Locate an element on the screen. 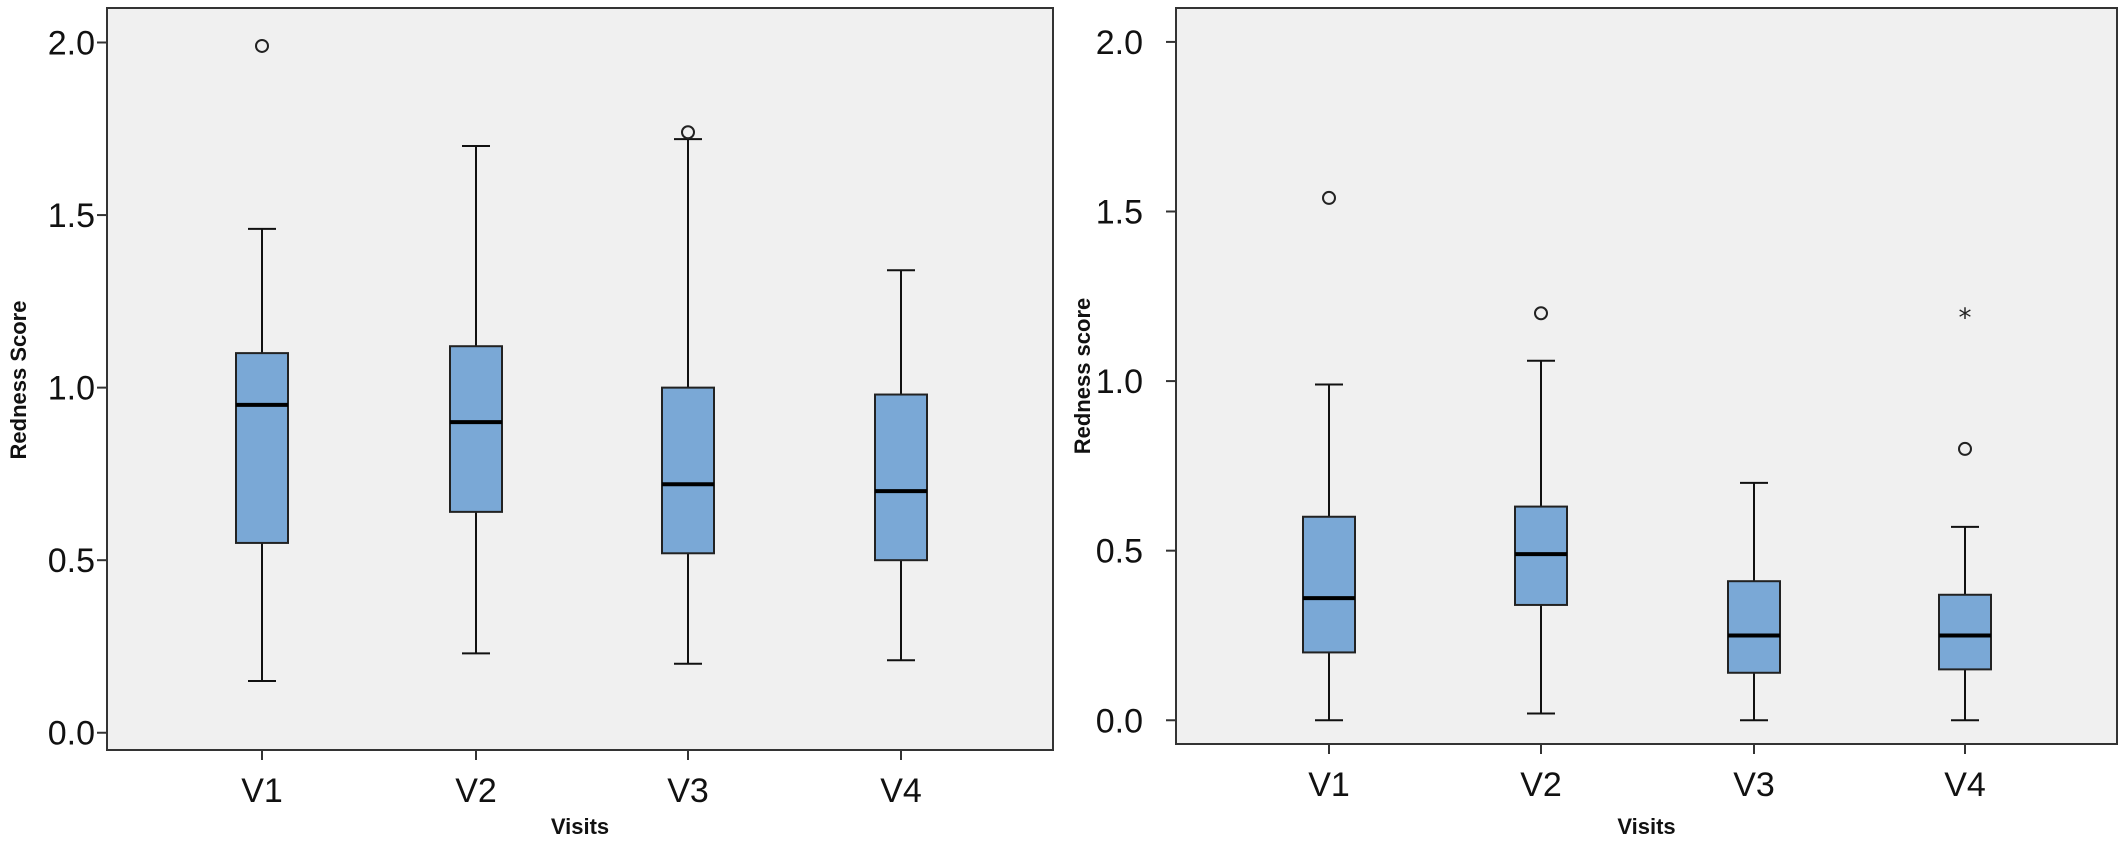 This screenshot has height=849, width=2126. y-axis-title: Redness score is located at coordinates (1082, 376).